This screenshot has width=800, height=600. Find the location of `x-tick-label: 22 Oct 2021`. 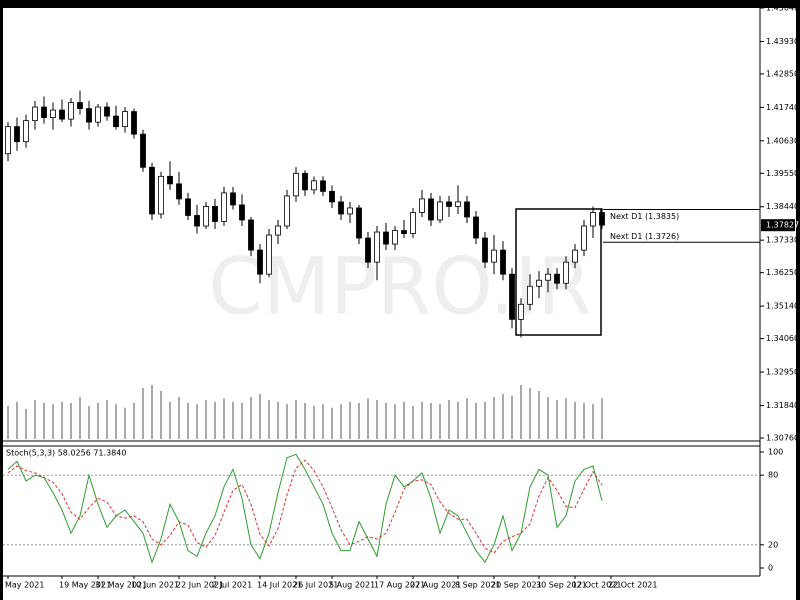

x-tick-label: 22 Oct 2021 is located at coordinates (632, 585).